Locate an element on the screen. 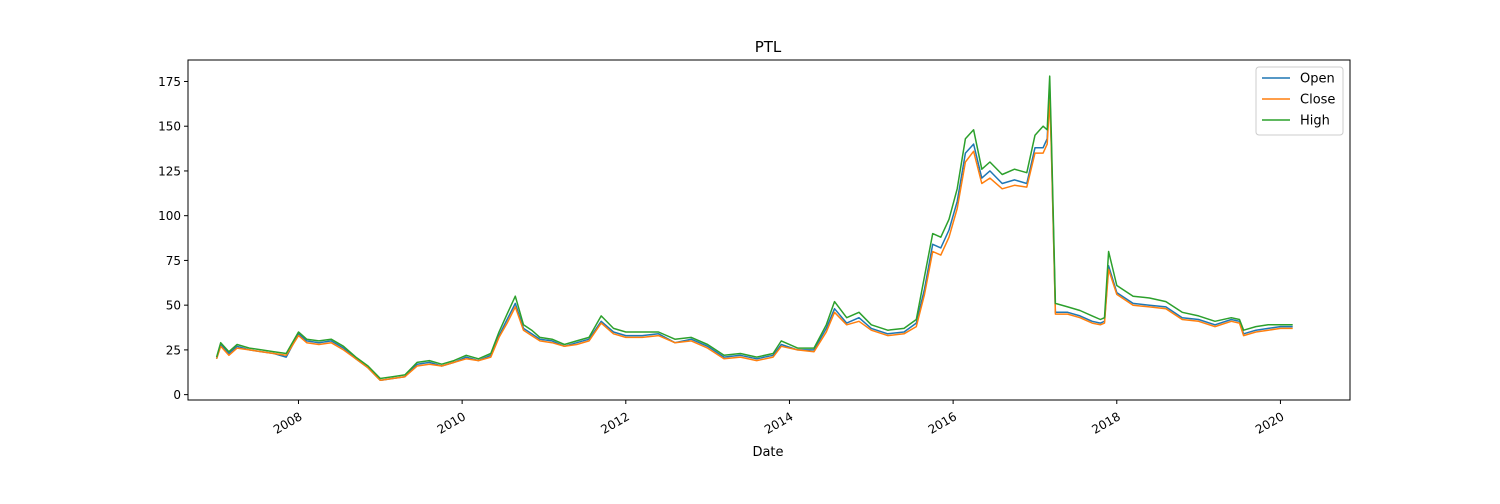 This screenshot has height=504, width=1500. x-tick-label: 2018 is located at coordinates (1105, 422).